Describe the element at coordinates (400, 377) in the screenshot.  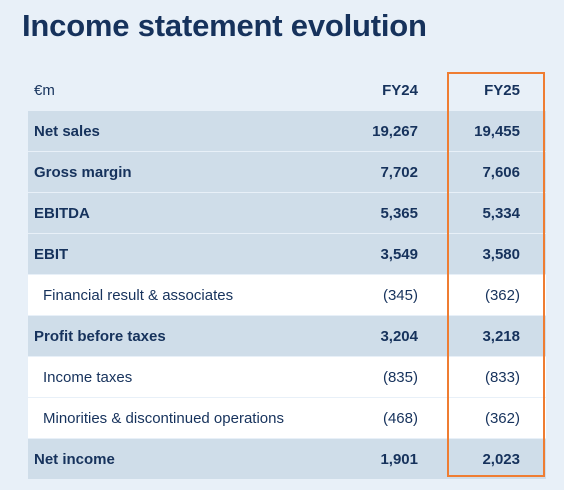
I see `fy24-value: (835)` at that location.